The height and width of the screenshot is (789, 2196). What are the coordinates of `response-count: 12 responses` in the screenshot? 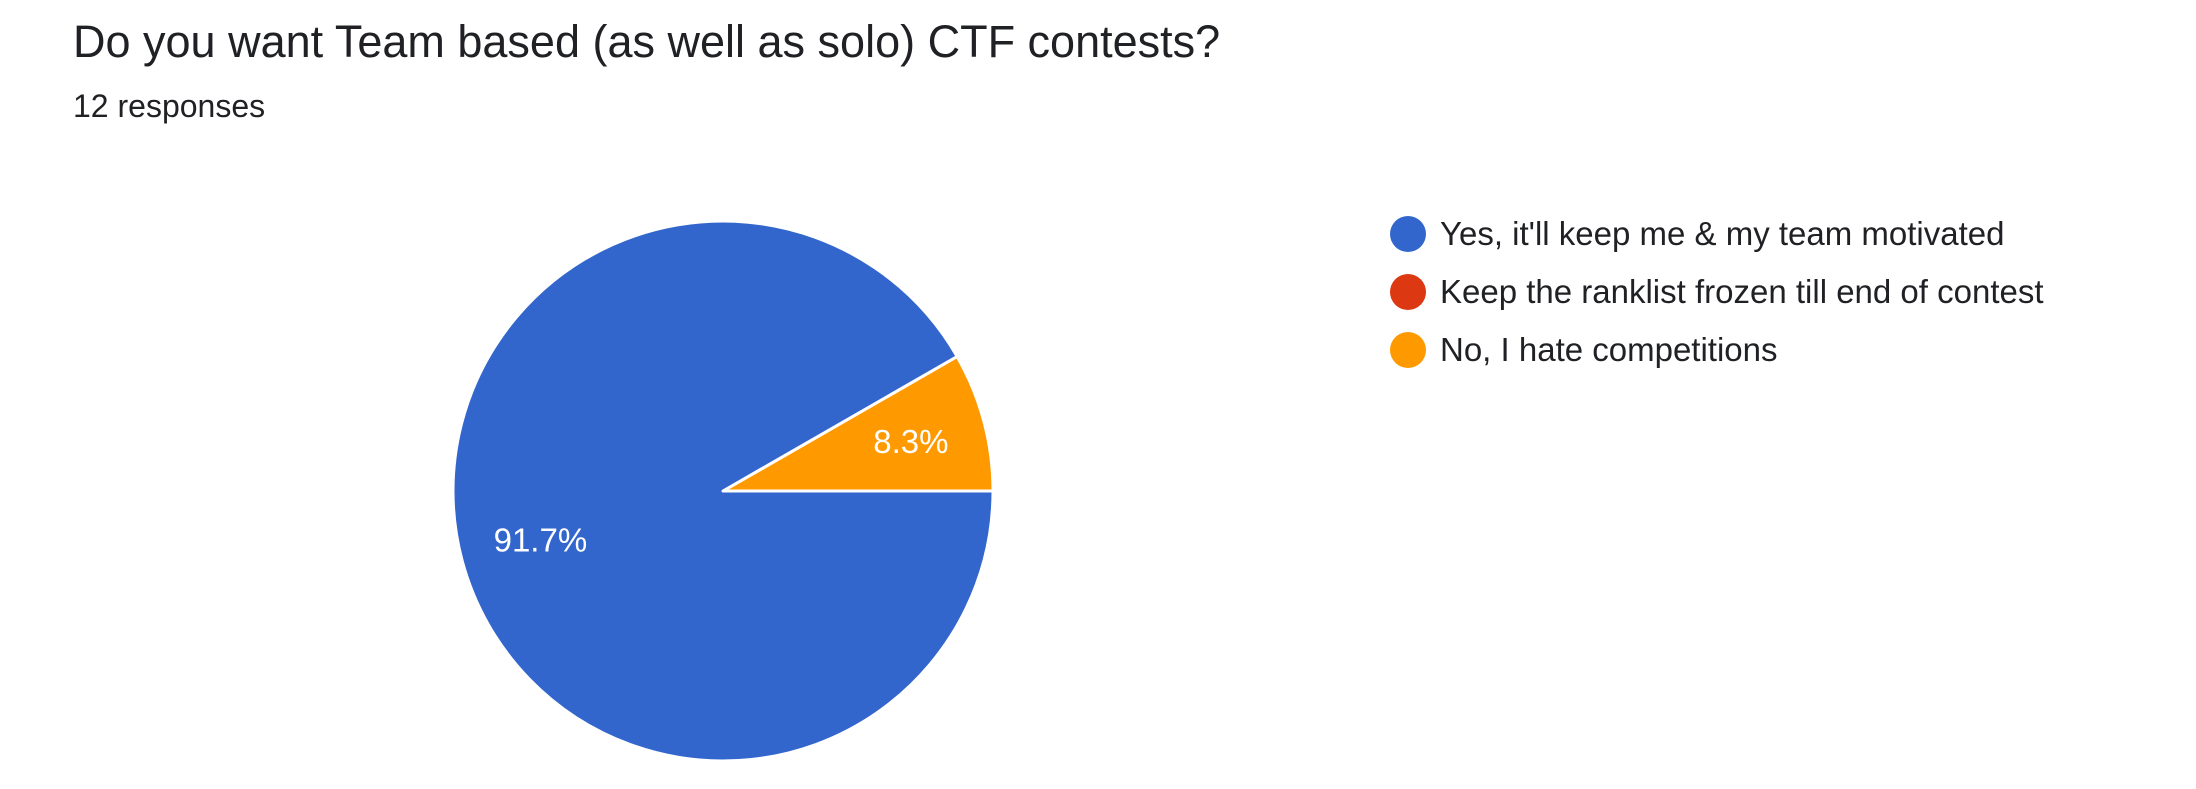 It's located at (169, 106).